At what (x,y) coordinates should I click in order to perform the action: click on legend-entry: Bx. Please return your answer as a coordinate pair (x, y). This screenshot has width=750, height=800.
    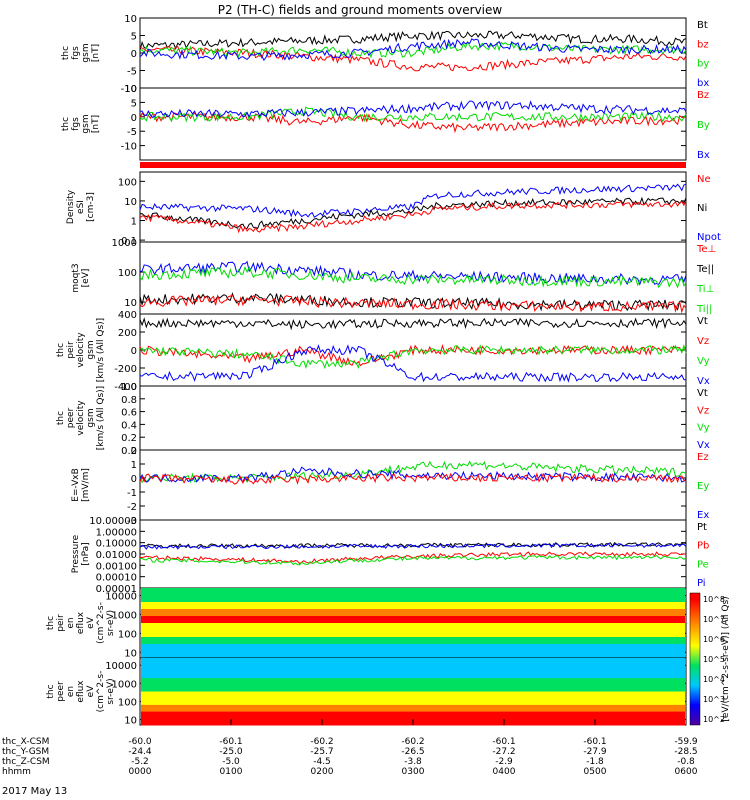
    Looking at the image, I should click on (703, 155).